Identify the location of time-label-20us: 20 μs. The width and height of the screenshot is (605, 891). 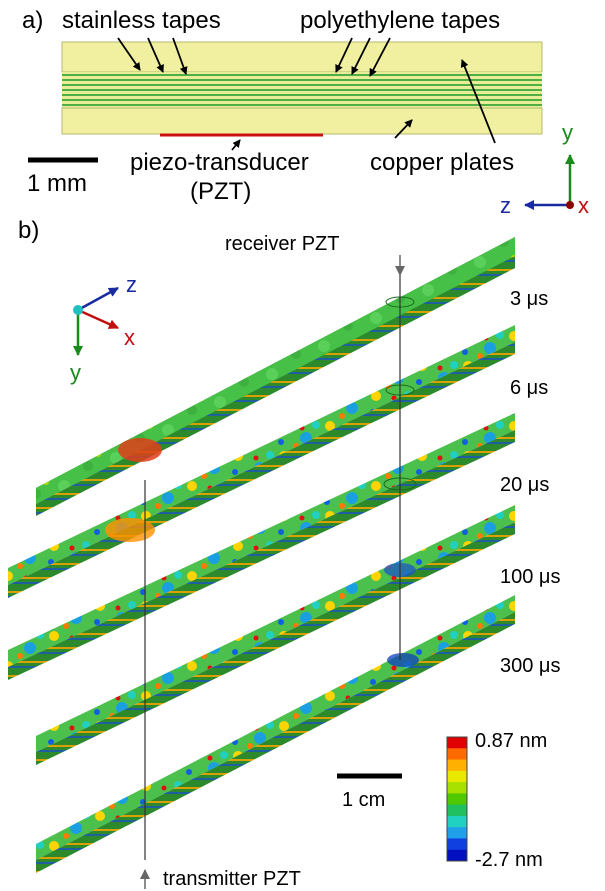
(524, 485).